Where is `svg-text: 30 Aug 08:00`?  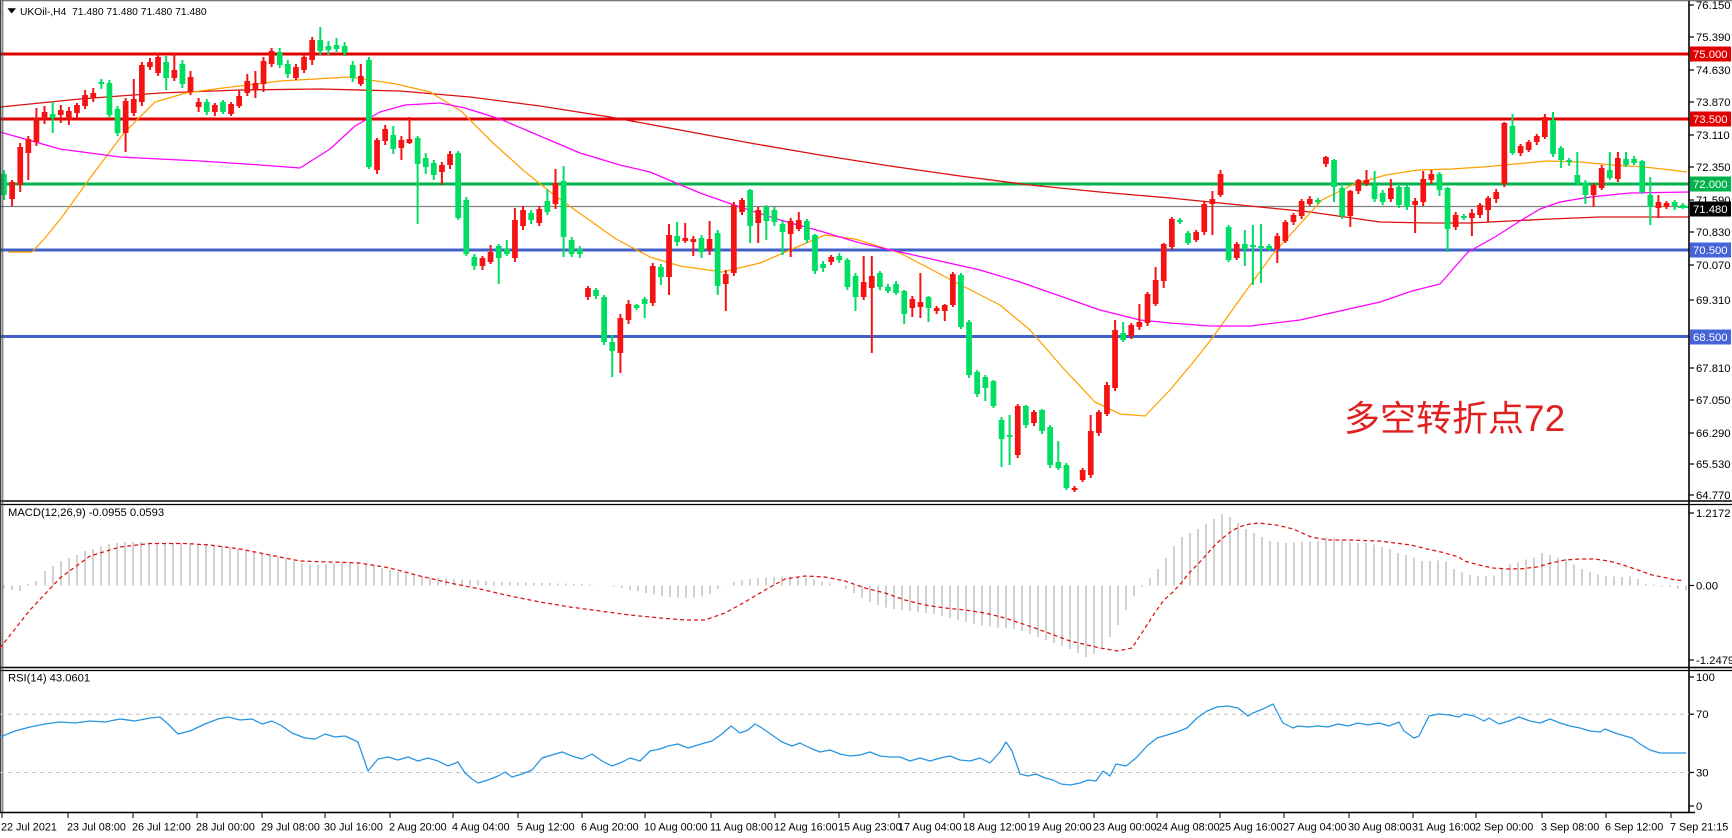 svg-text: 30 Aug 08:00 is located at coordinates (1380, 828).